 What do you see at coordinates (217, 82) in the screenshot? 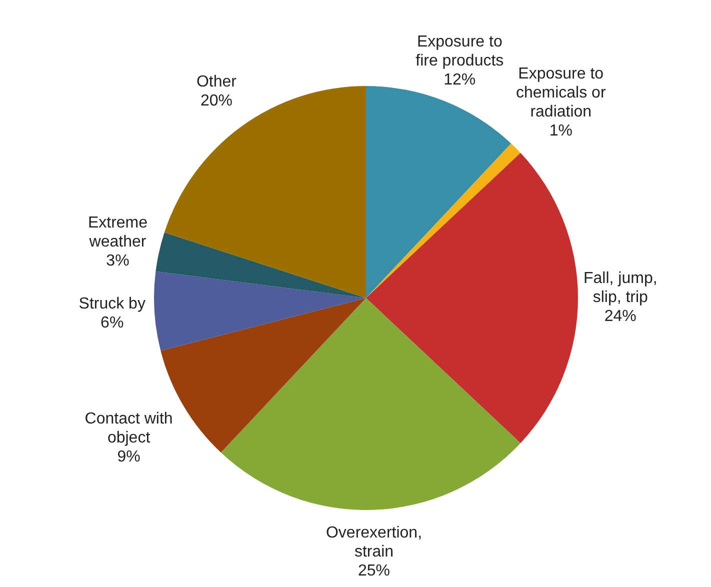
I see `slice-label: Other` at bounding box center [217, 82].